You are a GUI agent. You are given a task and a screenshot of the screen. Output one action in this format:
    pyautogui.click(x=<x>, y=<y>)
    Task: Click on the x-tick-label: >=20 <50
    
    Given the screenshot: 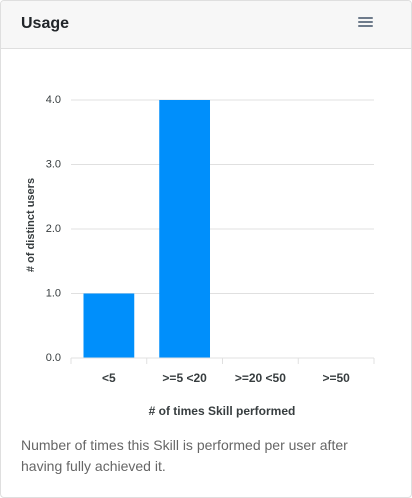 What is the action you would take?
    pyautogui.click(x=260, y=378)
    